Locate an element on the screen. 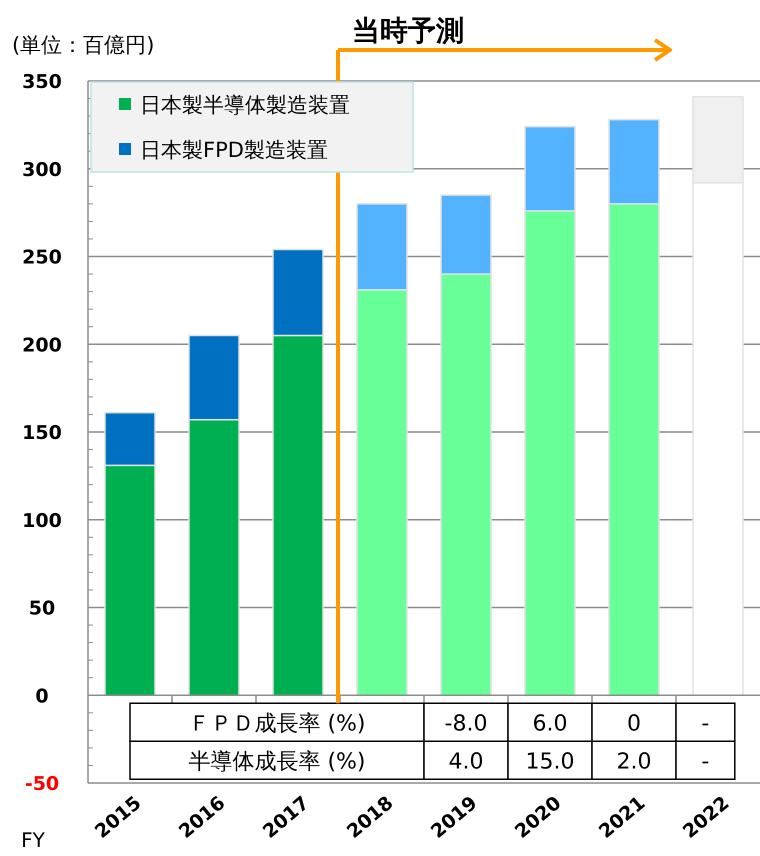 This screenshot has width=760, height=856. y-tick-label: 300 is located at coordinates (42, 169).